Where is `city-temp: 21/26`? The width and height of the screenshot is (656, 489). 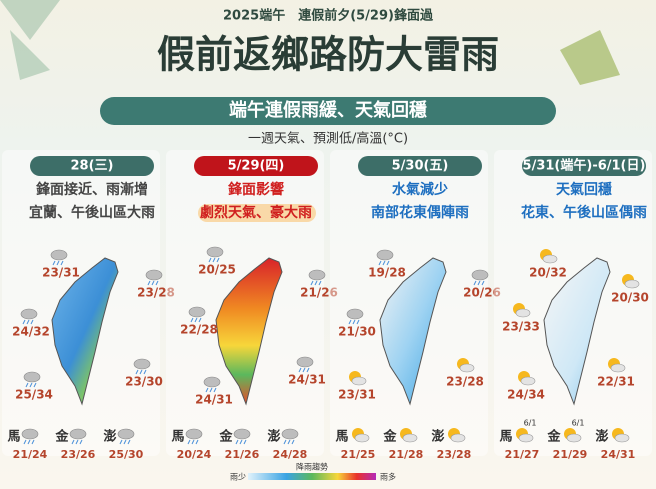
city-temp: 21/26 is located at coordinates (319, 293).